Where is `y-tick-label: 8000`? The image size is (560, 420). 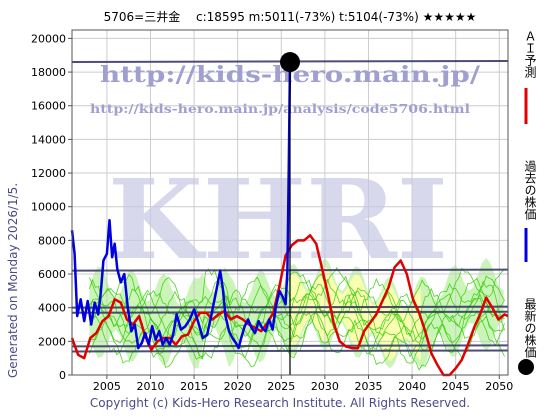
y-tick-label: 8000 is located at coordinates (52, 240).